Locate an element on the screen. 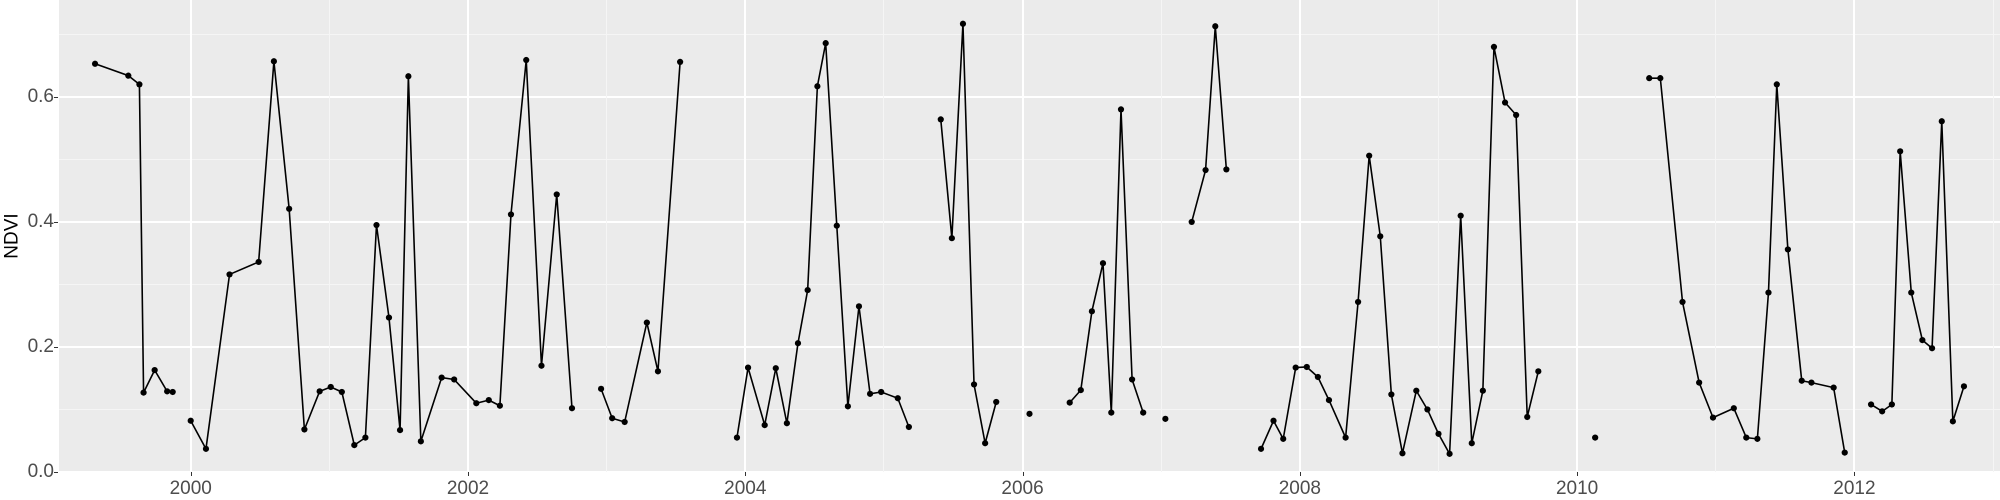  y-axis-title-label: NDVI is located at coordinates (12, 236).